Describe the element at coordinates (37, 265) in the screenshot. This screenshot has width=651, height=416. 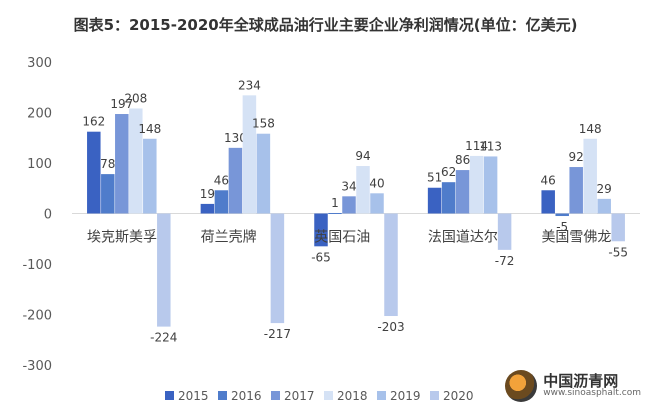
I see `y-tick-label: -100` at that location.